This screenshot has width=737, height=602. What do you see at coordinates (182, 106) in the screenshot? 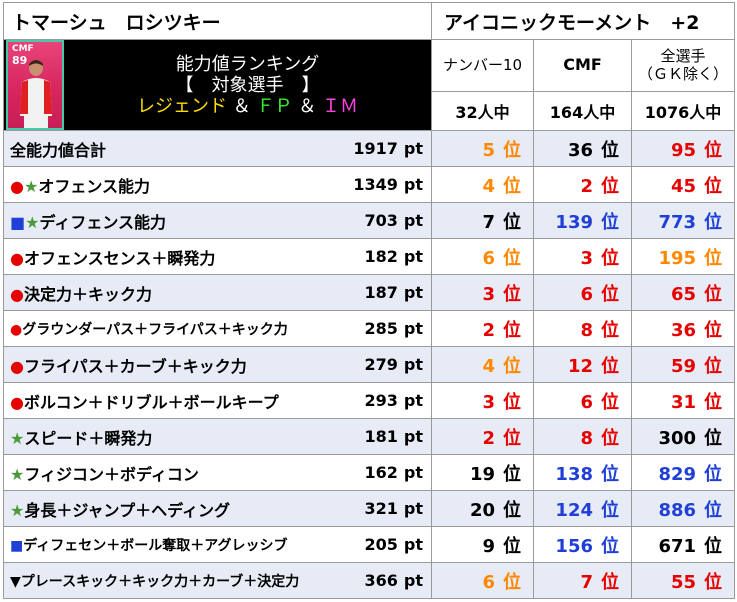
I see `type-legend: レジェンド` at bounding box center [182, 106].